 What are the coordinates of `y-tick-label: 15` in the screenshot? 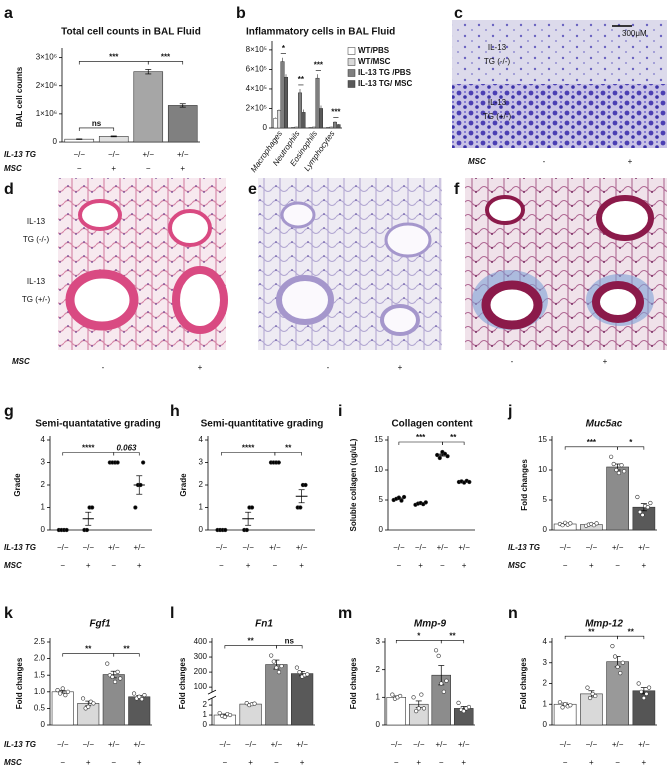 It's located at (542, 439).